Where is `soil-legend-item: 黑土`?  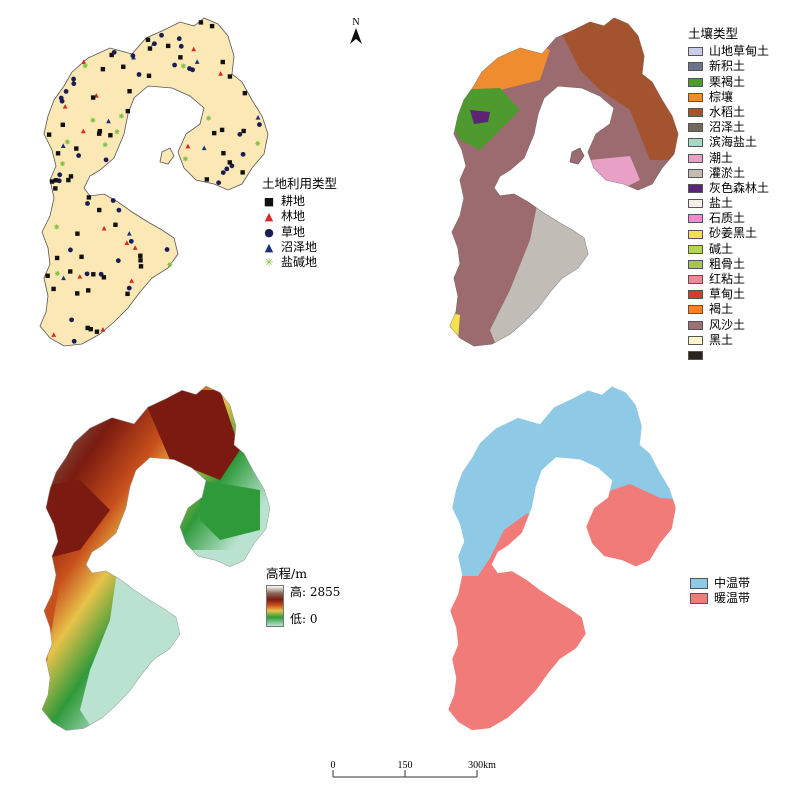 soil-legend-item: 黑土 is located at coordinates (728, 340).